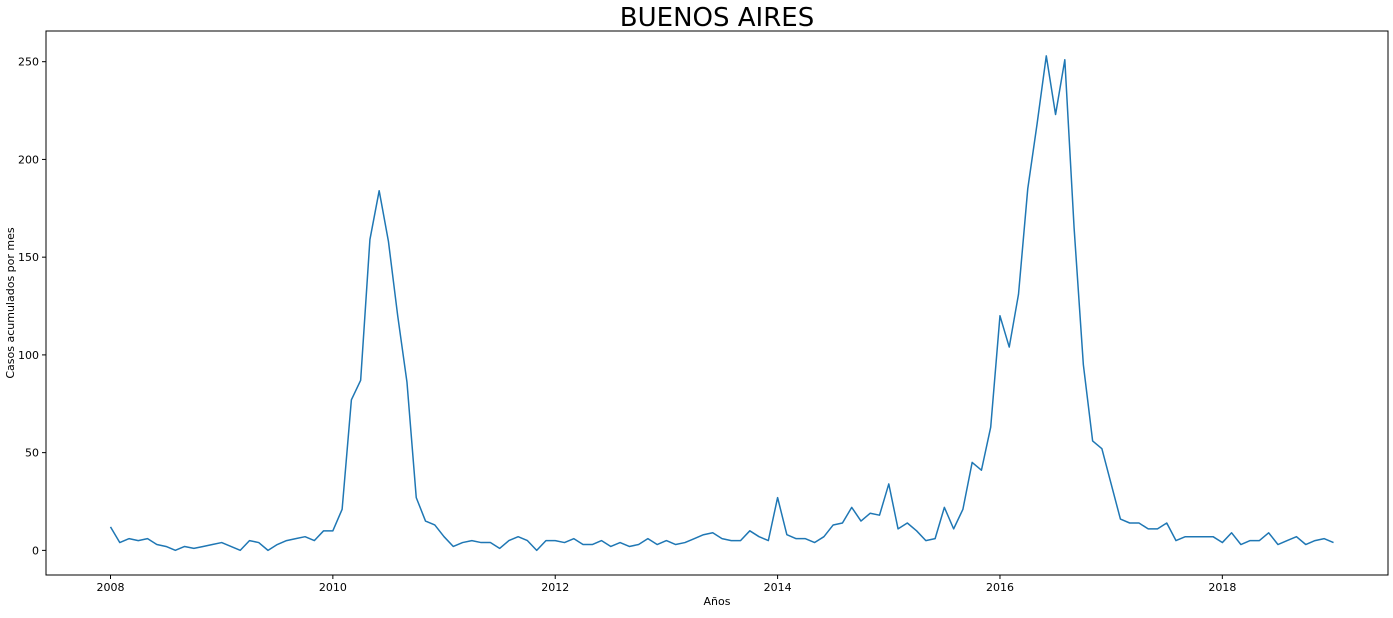 The height and width of the screenshot is (618, 1393). What do you see at coordinates (555, 587) in the screenshot?
I see `x-tick-label: 2012` at bounding box center [555, 587].